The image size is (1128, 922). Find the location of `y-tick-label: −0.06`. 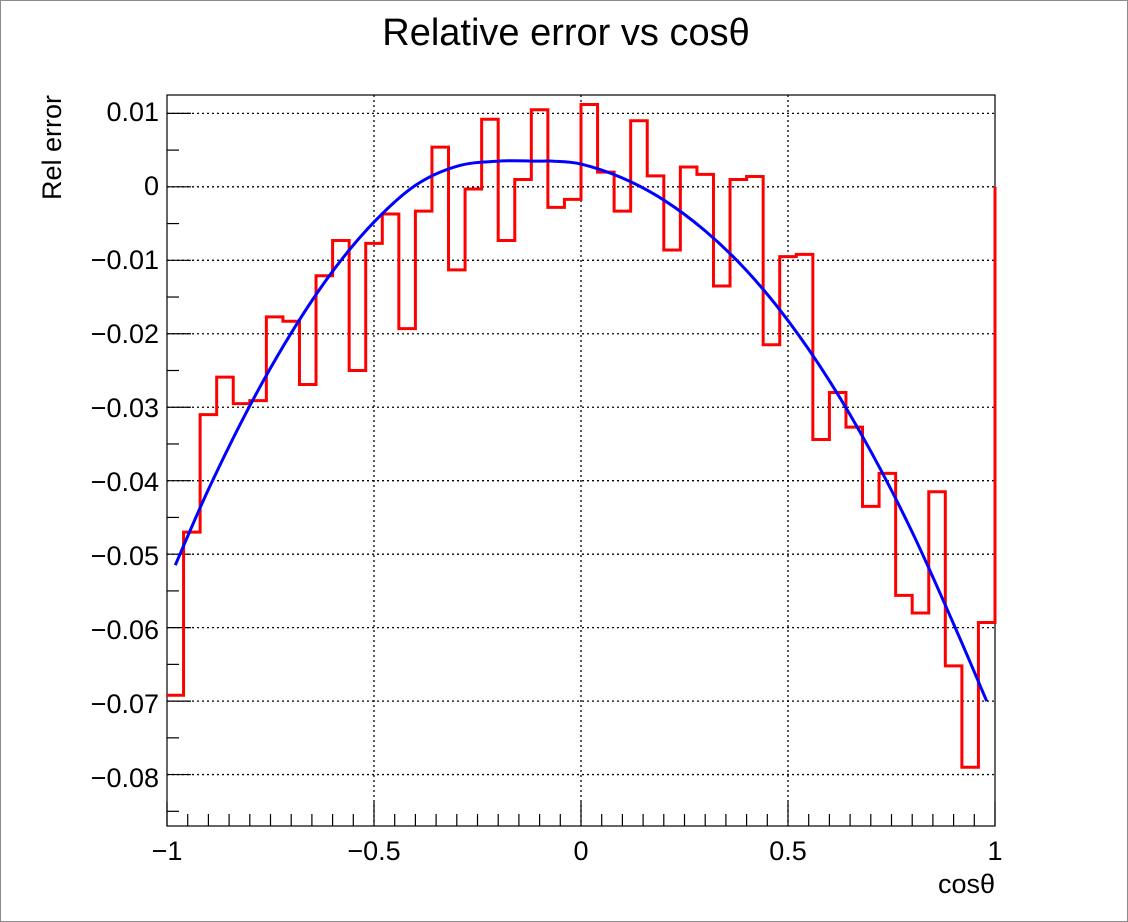

y-tick-label: −0.06 is located at coordinates (125, 630).